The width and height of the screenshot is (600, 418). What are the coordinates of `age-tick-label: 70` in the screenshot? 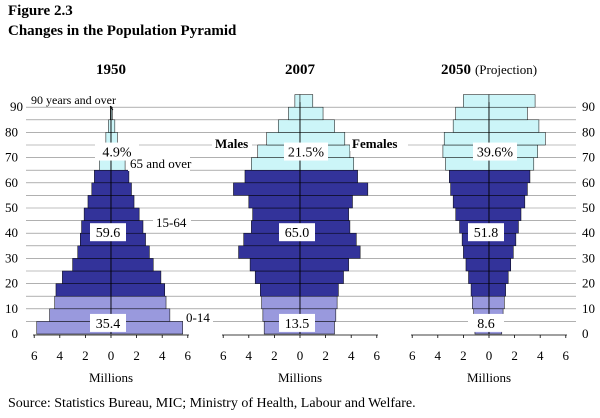 It's located at (588, 157).